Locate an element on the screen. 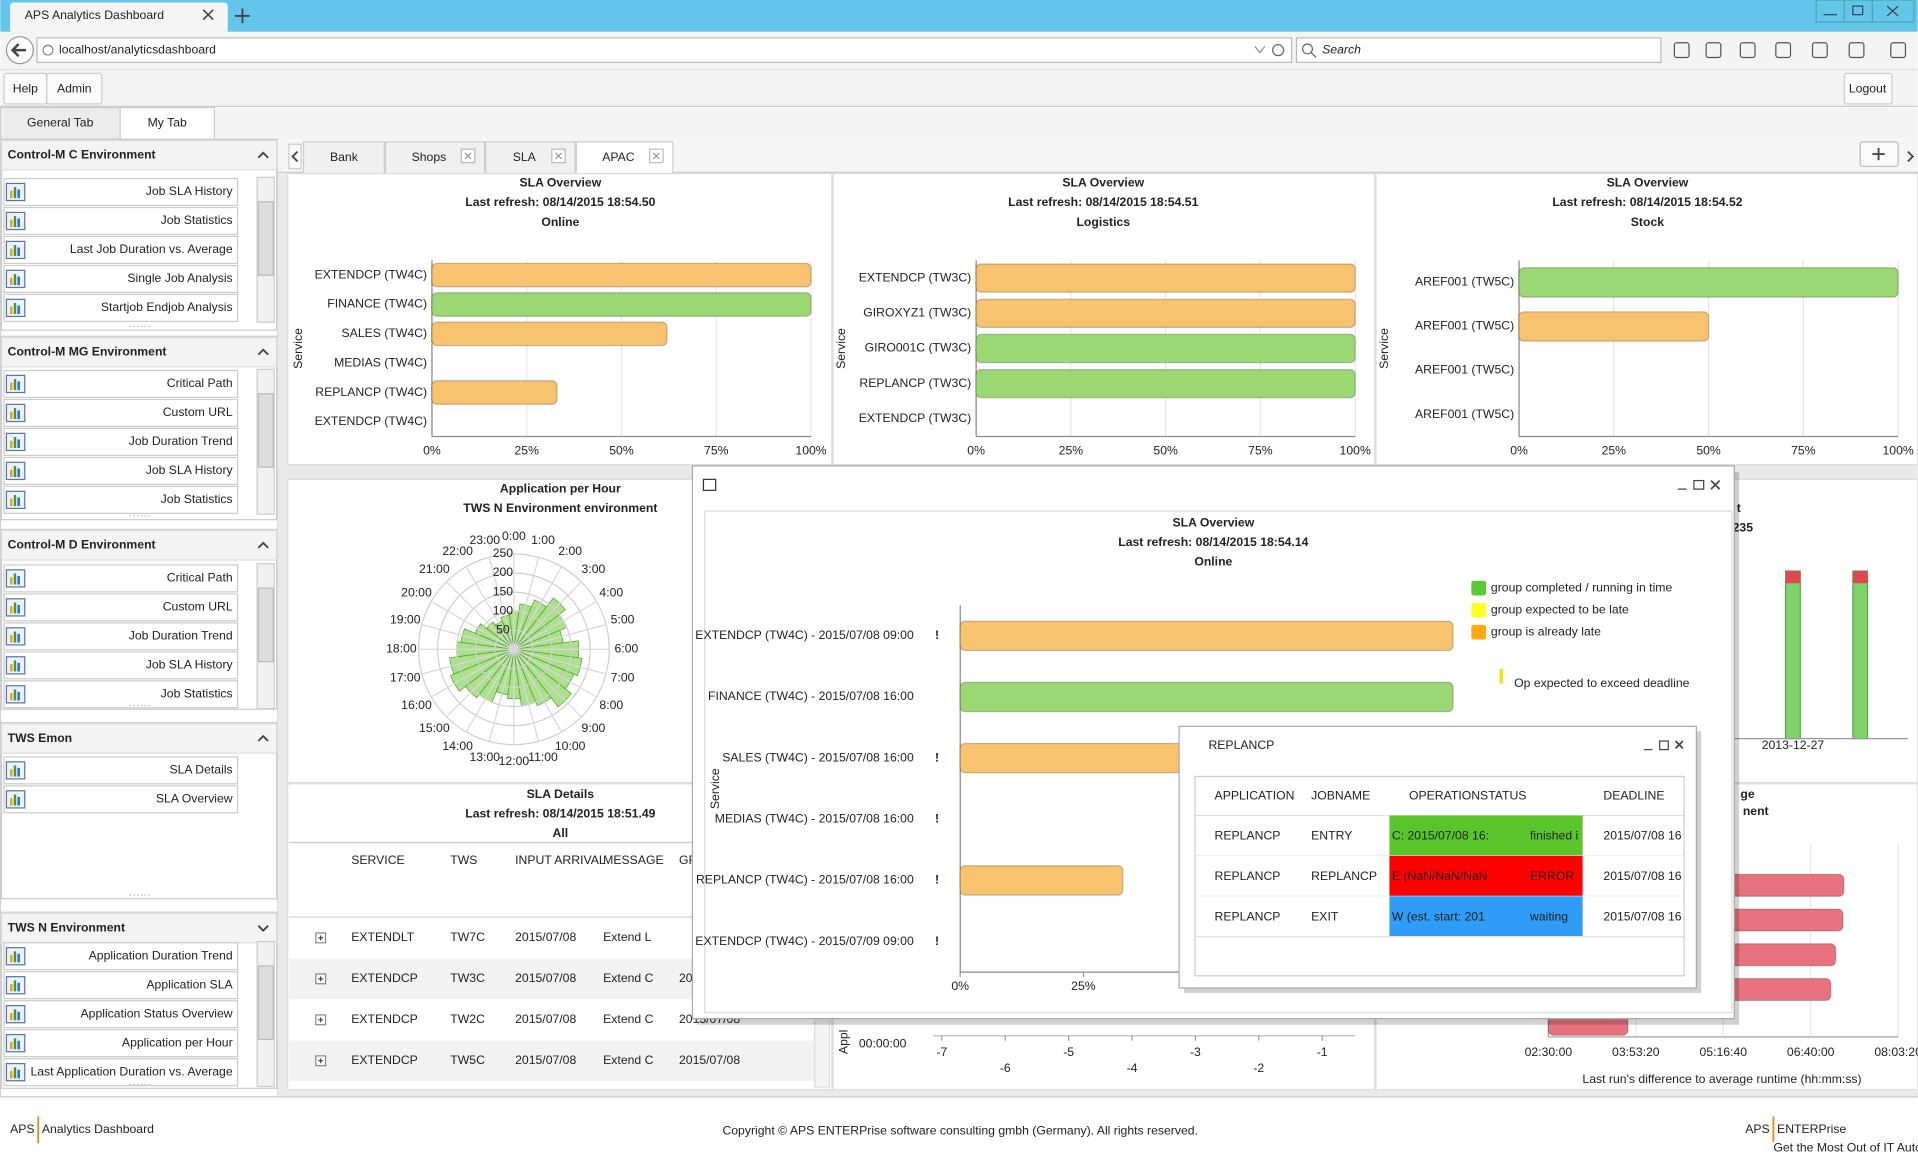 The height and width of the screenshot is (1158, 1918). logout-button is located at coordinates (1868, 88).